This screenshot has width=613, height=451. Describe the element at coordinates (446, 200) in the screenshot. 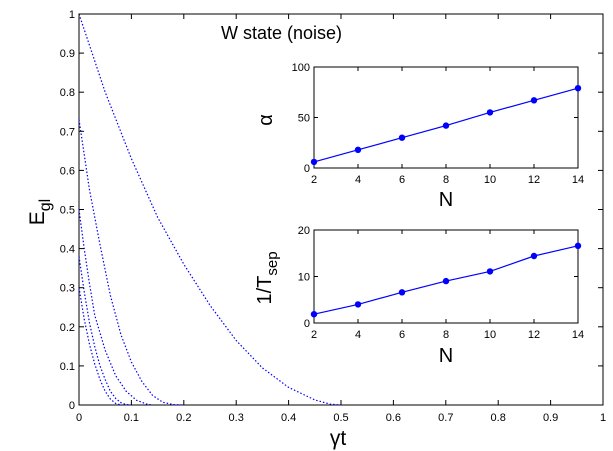

I see `inset-alpha-x-axis-label: N` at that location.